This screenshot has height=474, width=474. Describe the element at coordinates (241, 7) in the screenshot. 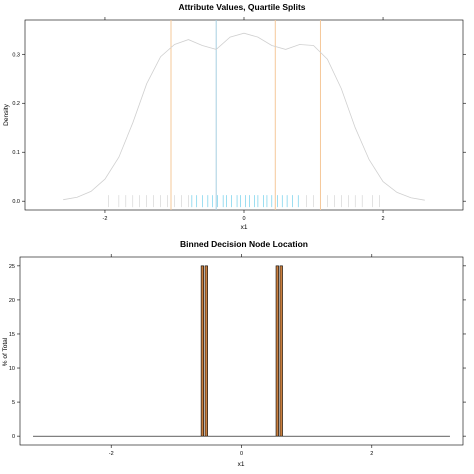

I see `density-title: Attribute Values, Quartile Splits` at that location.